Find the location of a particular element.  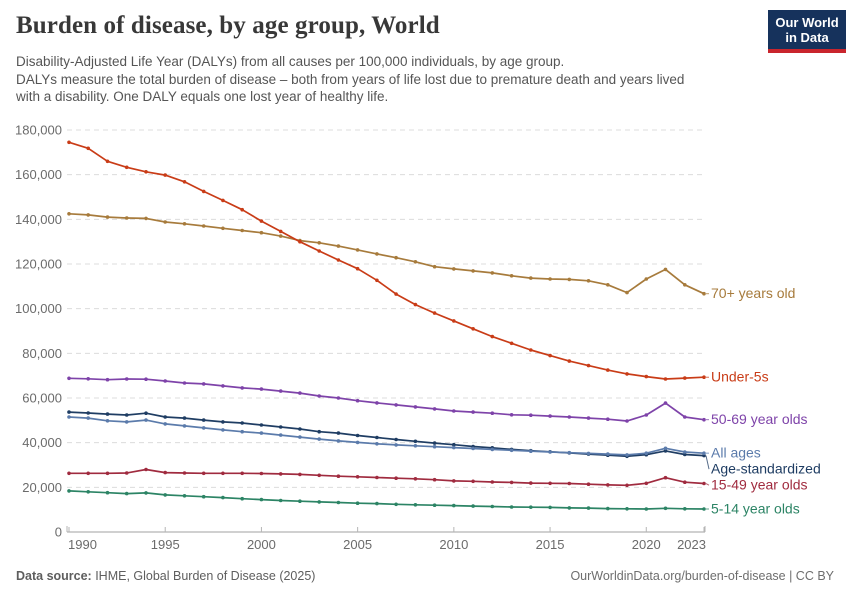

series-line-50-69-year-olds is located at coordinates (386, 399).